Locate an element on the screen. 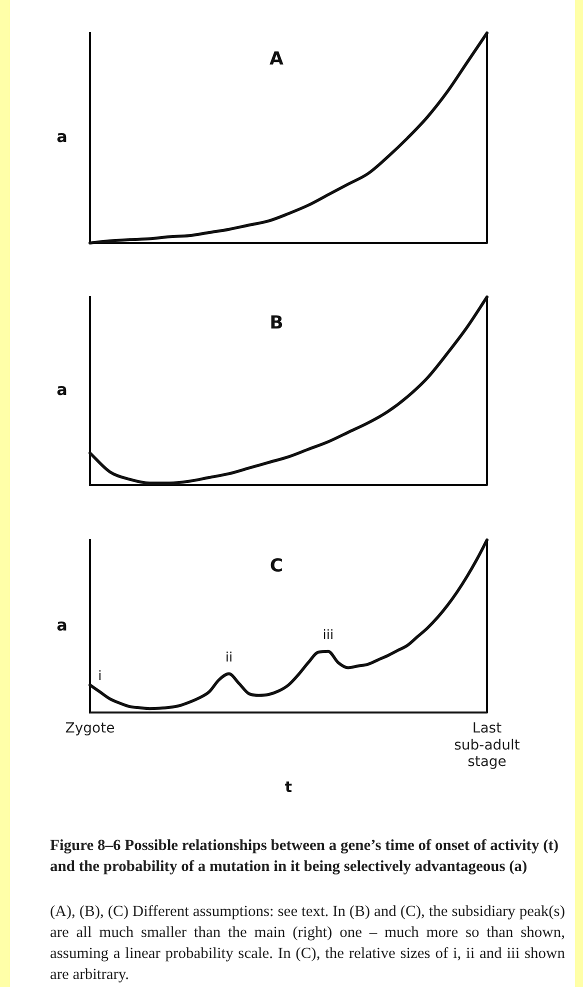 The image size is (583, 987). x-tick-label: Zygote is located at coordinates (90, 728).